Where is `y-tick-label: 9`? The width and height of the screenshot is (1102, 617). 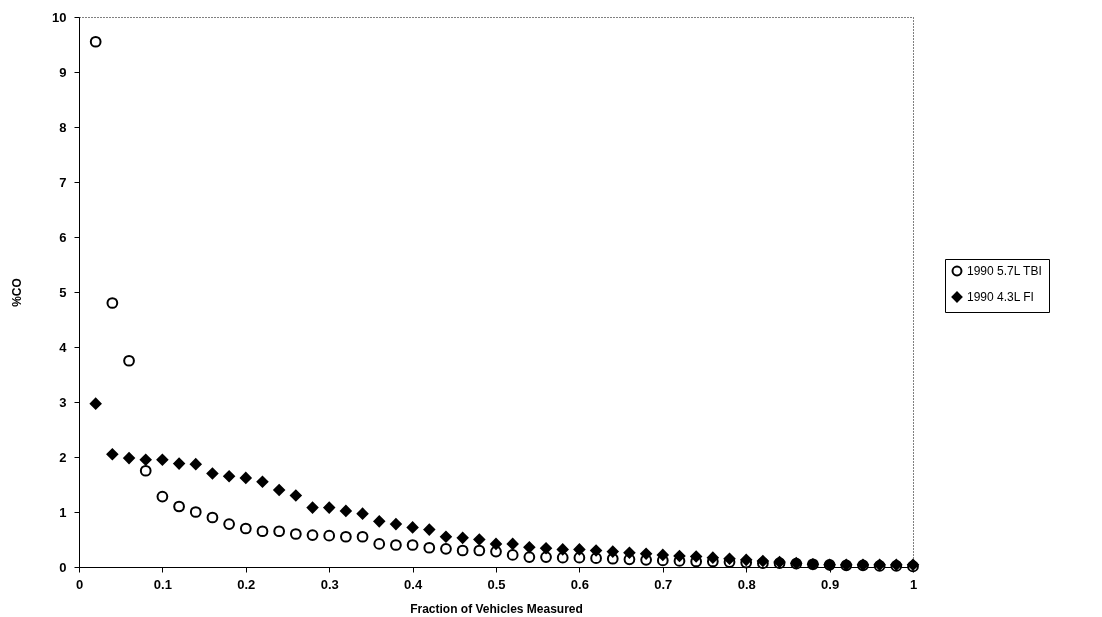
y-tick-label: 9 is located at coordinates (63, 72).